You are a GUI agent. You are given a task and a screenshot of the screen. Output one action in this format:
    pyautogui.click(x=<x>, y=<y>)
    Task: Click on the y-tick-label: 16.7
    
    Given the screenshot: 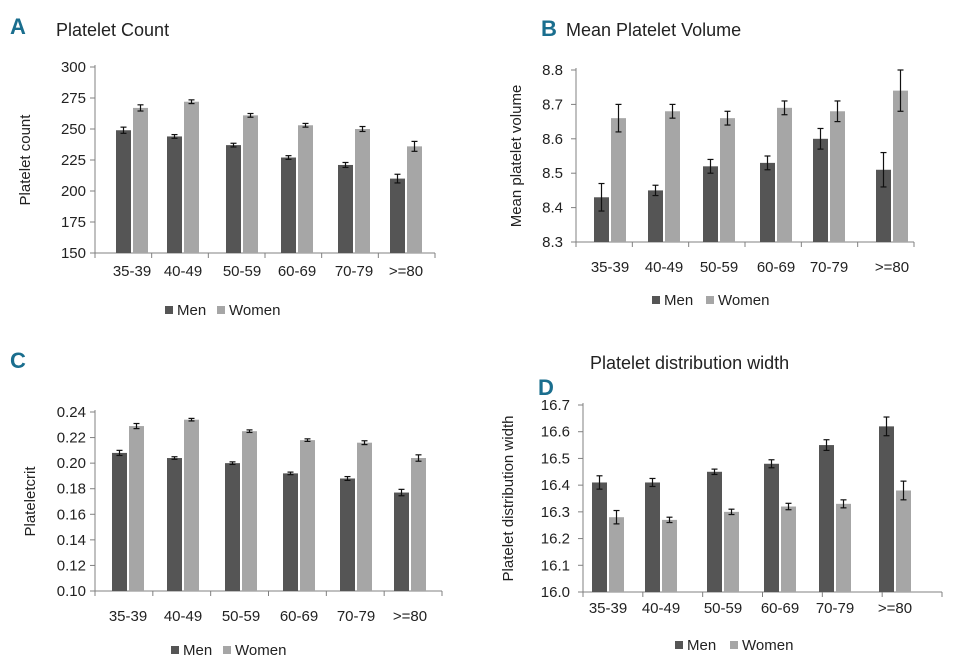 What is the action you would take?
    pyautogui.click(x=555, y=405)
    